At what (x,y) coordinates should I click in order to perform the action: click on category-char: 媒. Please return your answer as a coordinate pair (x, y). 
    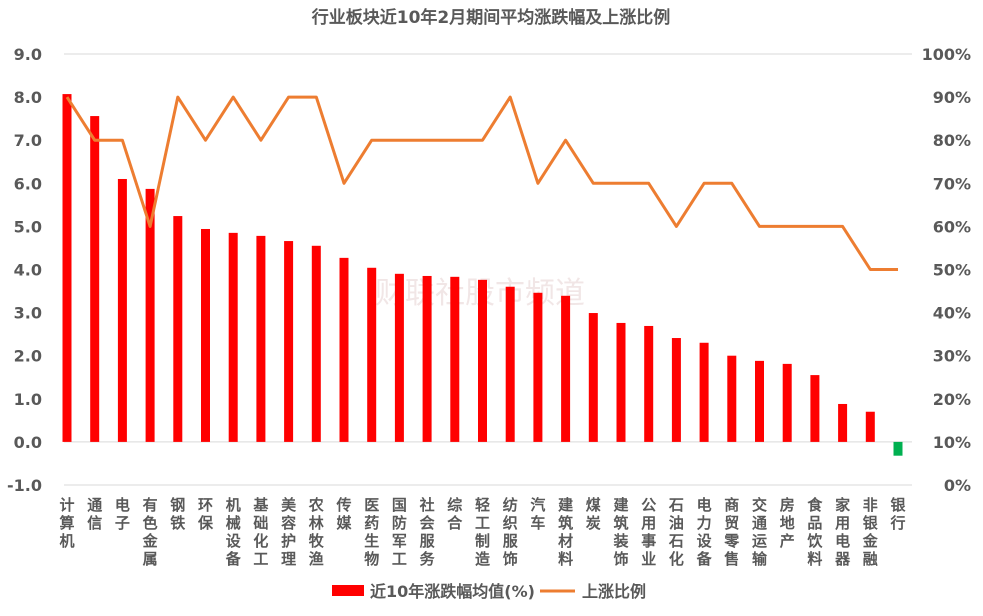
    Looking at the image, I should click on (344, 523).